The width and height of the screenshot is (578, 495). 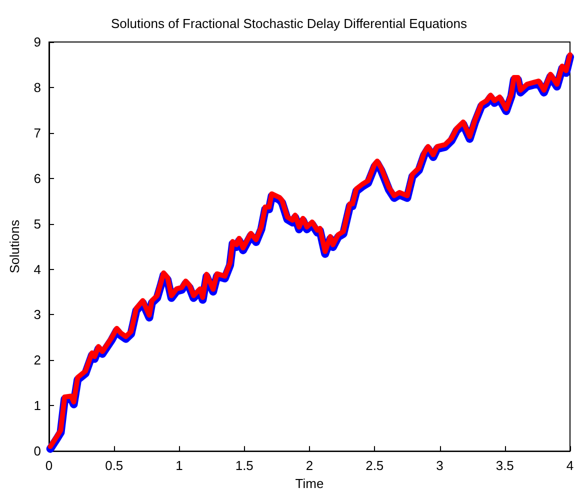 I want to click on chart-title: Solutions of Fractional Stochastic Delay Differential Equations, so click(x=289, y=23).